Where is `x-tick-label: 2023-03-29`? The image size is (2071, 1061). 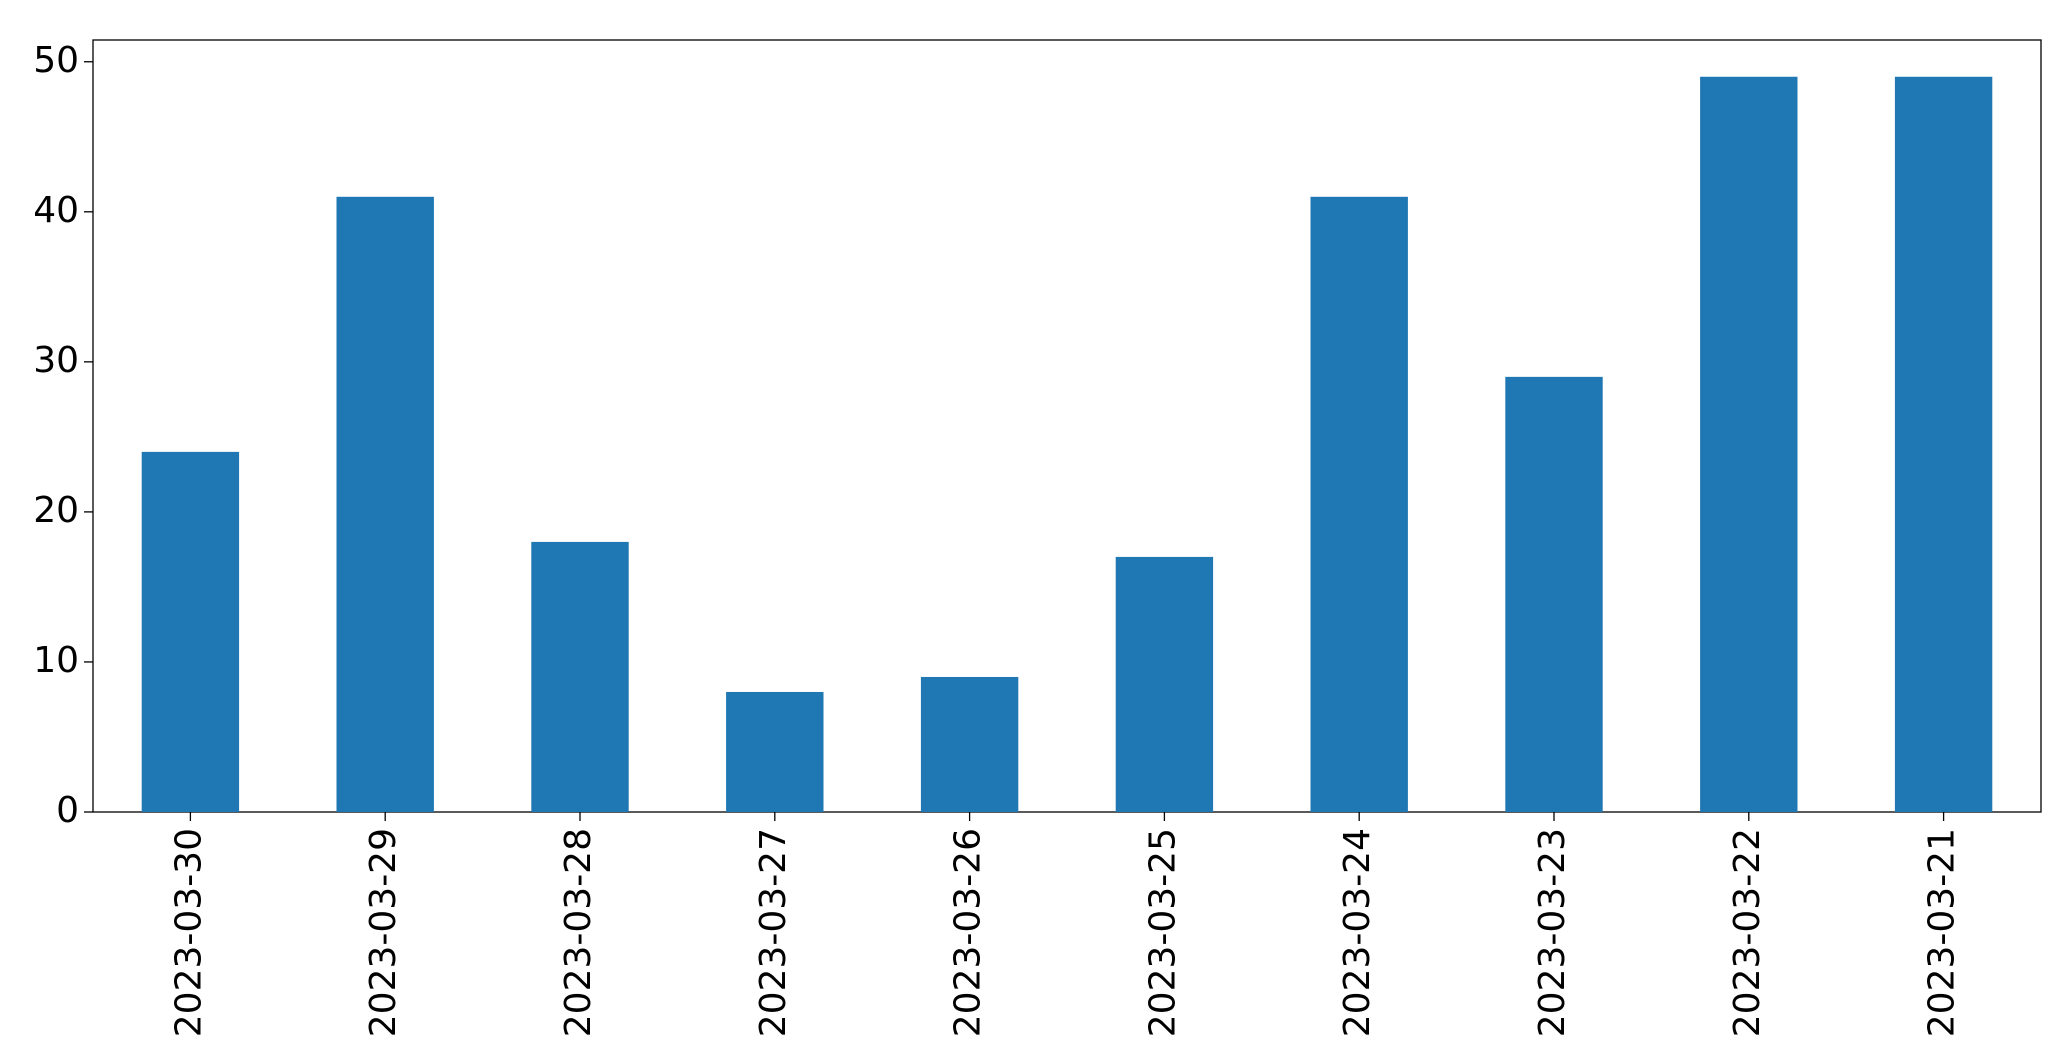
x-tick-label: 2023-03-29 is located at coordinates (383, 932).